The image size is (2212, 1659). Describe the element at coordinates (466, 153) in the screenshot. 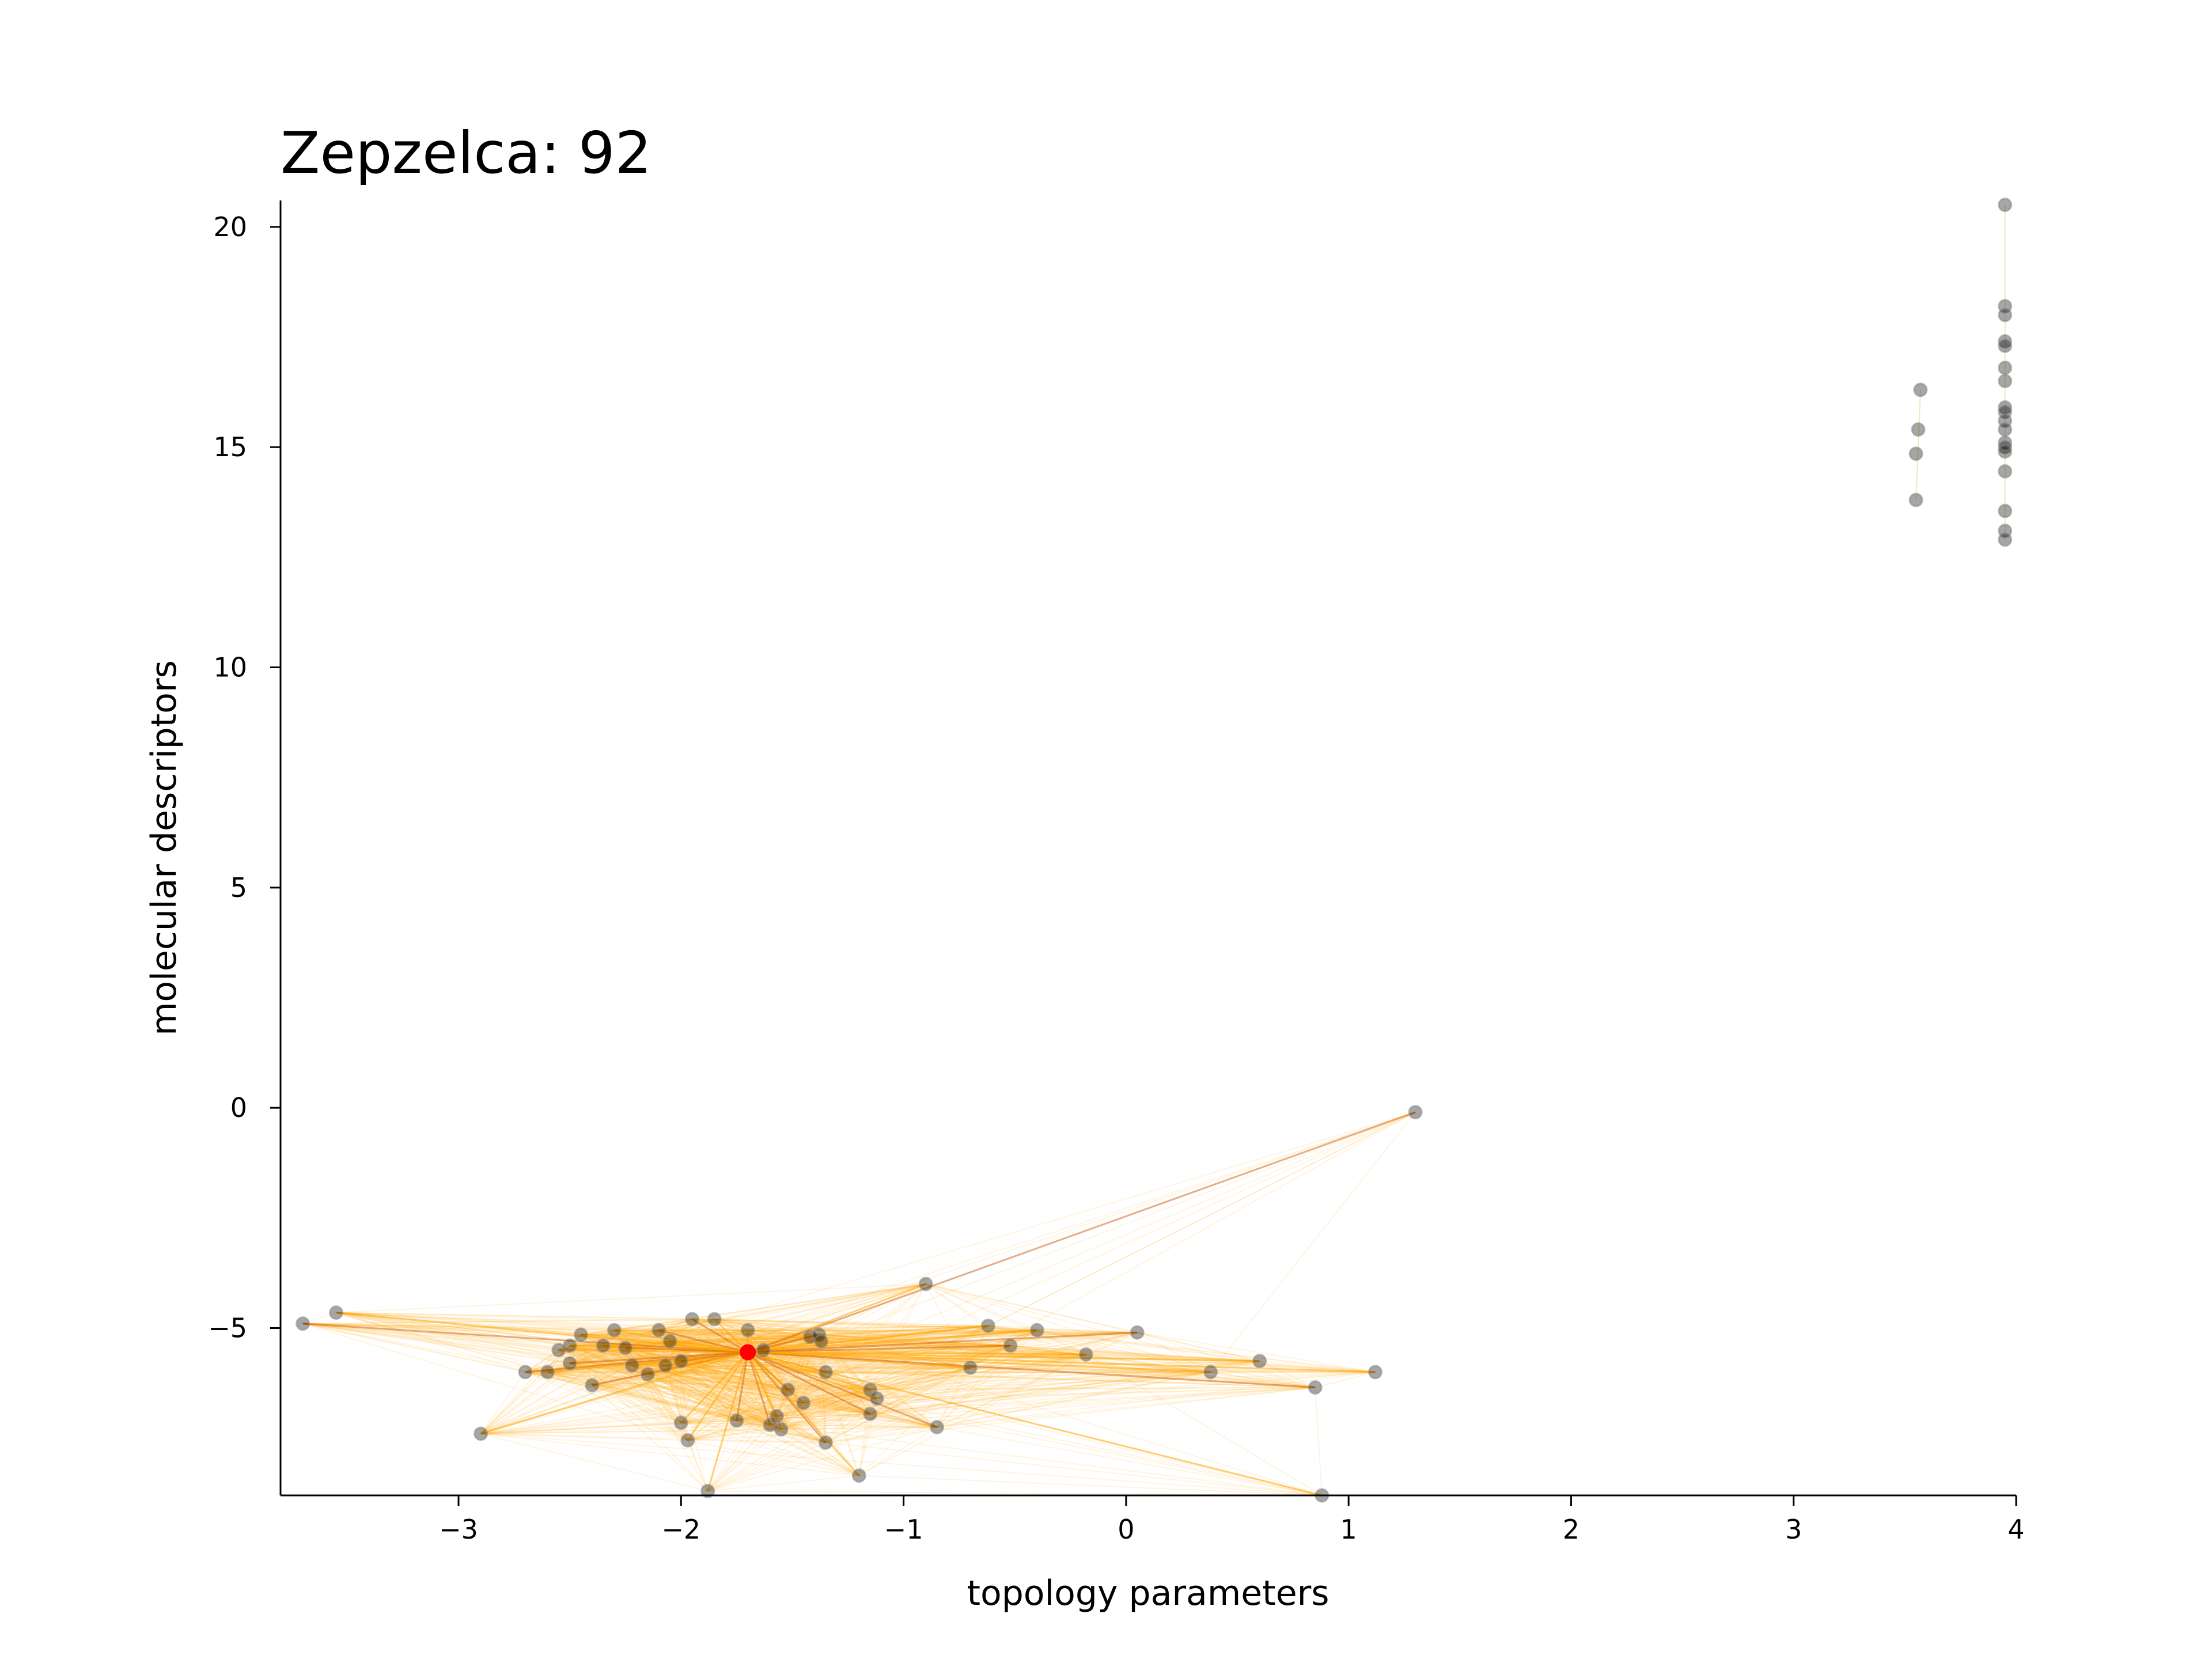

I see `chart-title: Zepzelca: 92` at that location.